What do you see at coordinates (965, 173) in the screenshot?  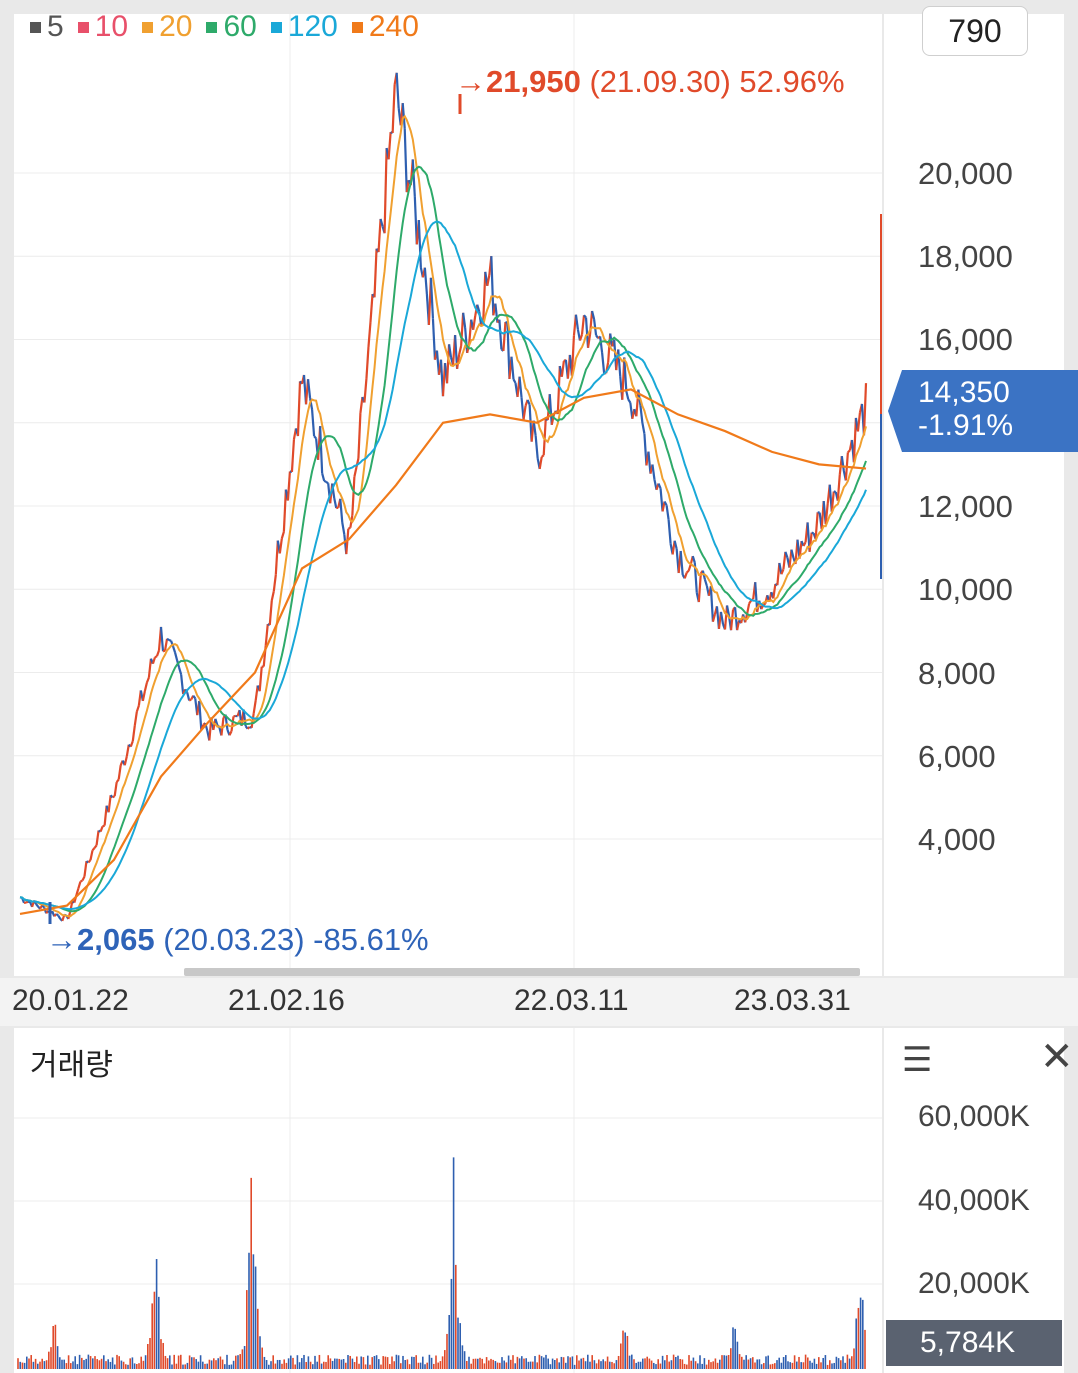 I see `price-tick-label: 20,000` at bounding box center [965, 173].